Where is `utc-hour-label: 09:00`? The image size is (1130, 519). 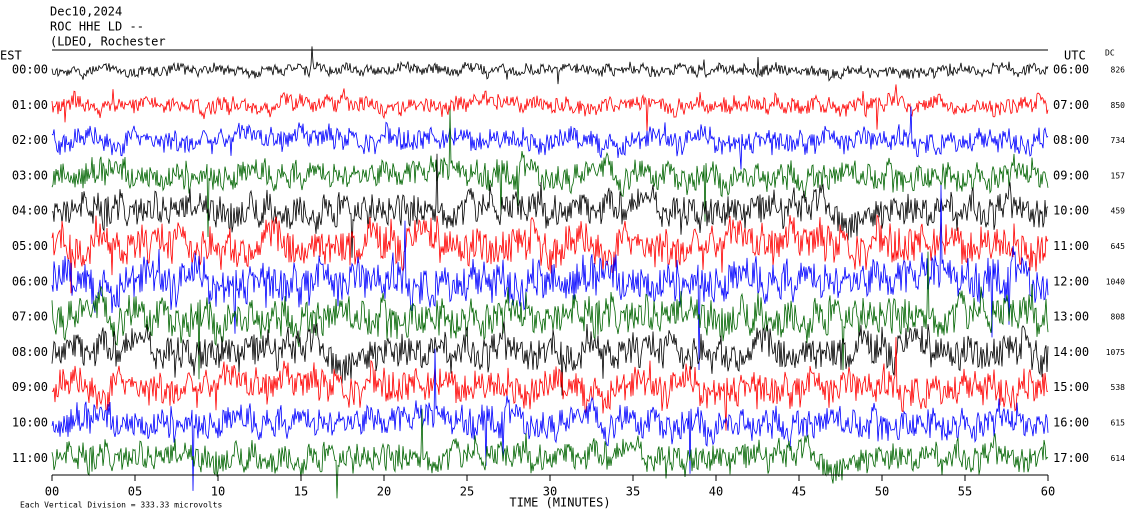 utc-hour-label: 09:00 is located at coordinates (1071, 175).